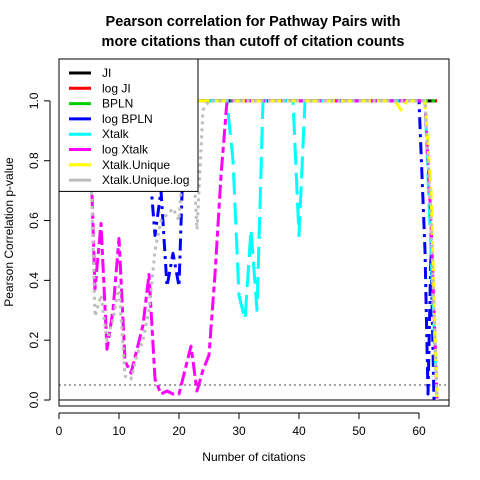 This screenshot has height=480, width=480. Describe the element at coordinates (34, 280) in the screenshot. I see `y-tick-label: 0.4` at that location.